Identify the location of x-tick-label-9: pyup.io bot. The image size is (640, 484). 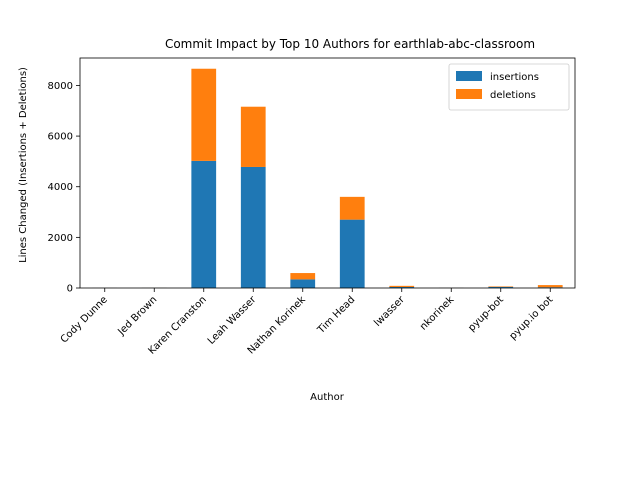
(532, 318).